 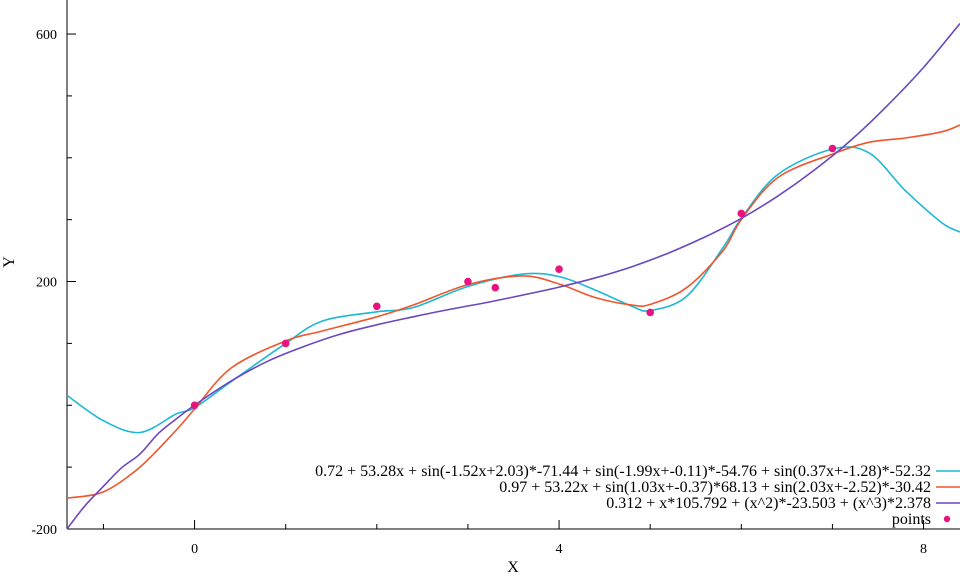 What do you see at coordinates (923, 549) in the screenshot?
I see `x-tick-label: 8` at bounding box center [923, 549].